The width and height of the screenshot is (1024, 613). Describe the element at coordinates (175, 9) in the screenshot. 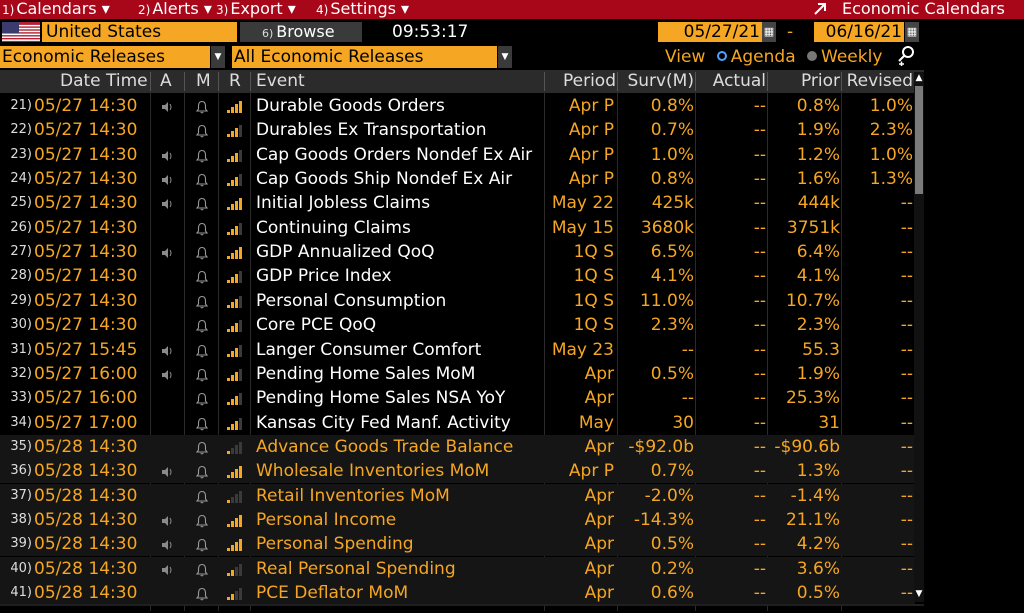

I see `menu-alerts: 2) Alerts ▾` at that location.